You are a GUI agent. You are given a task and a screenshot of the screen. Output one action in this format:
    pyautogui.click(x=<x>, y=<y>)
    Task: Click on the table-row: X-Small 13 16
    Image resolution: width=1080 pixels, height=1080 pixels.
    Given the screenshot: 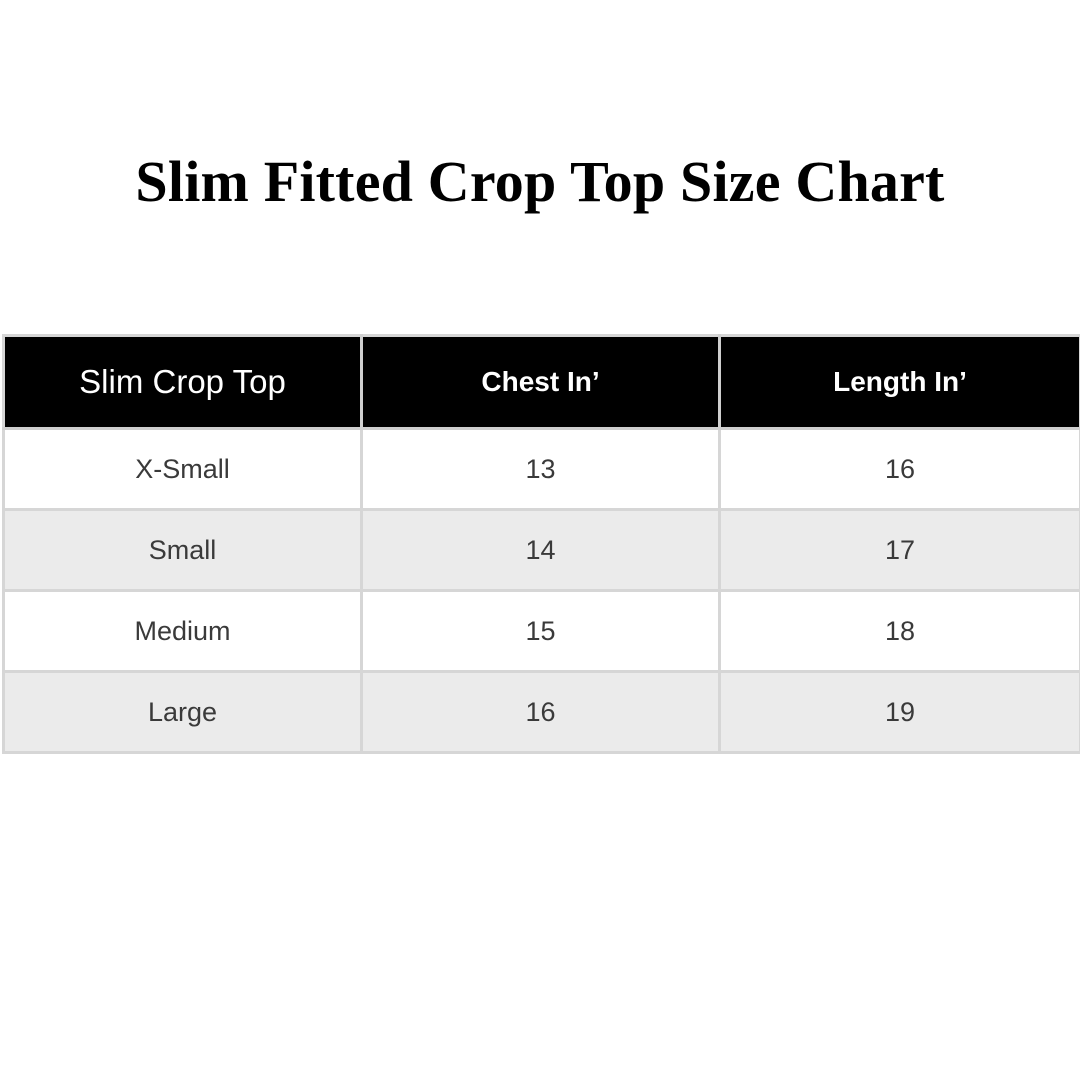 What is the action you would take?
    pyautogui.click(x=541, y=469)
    